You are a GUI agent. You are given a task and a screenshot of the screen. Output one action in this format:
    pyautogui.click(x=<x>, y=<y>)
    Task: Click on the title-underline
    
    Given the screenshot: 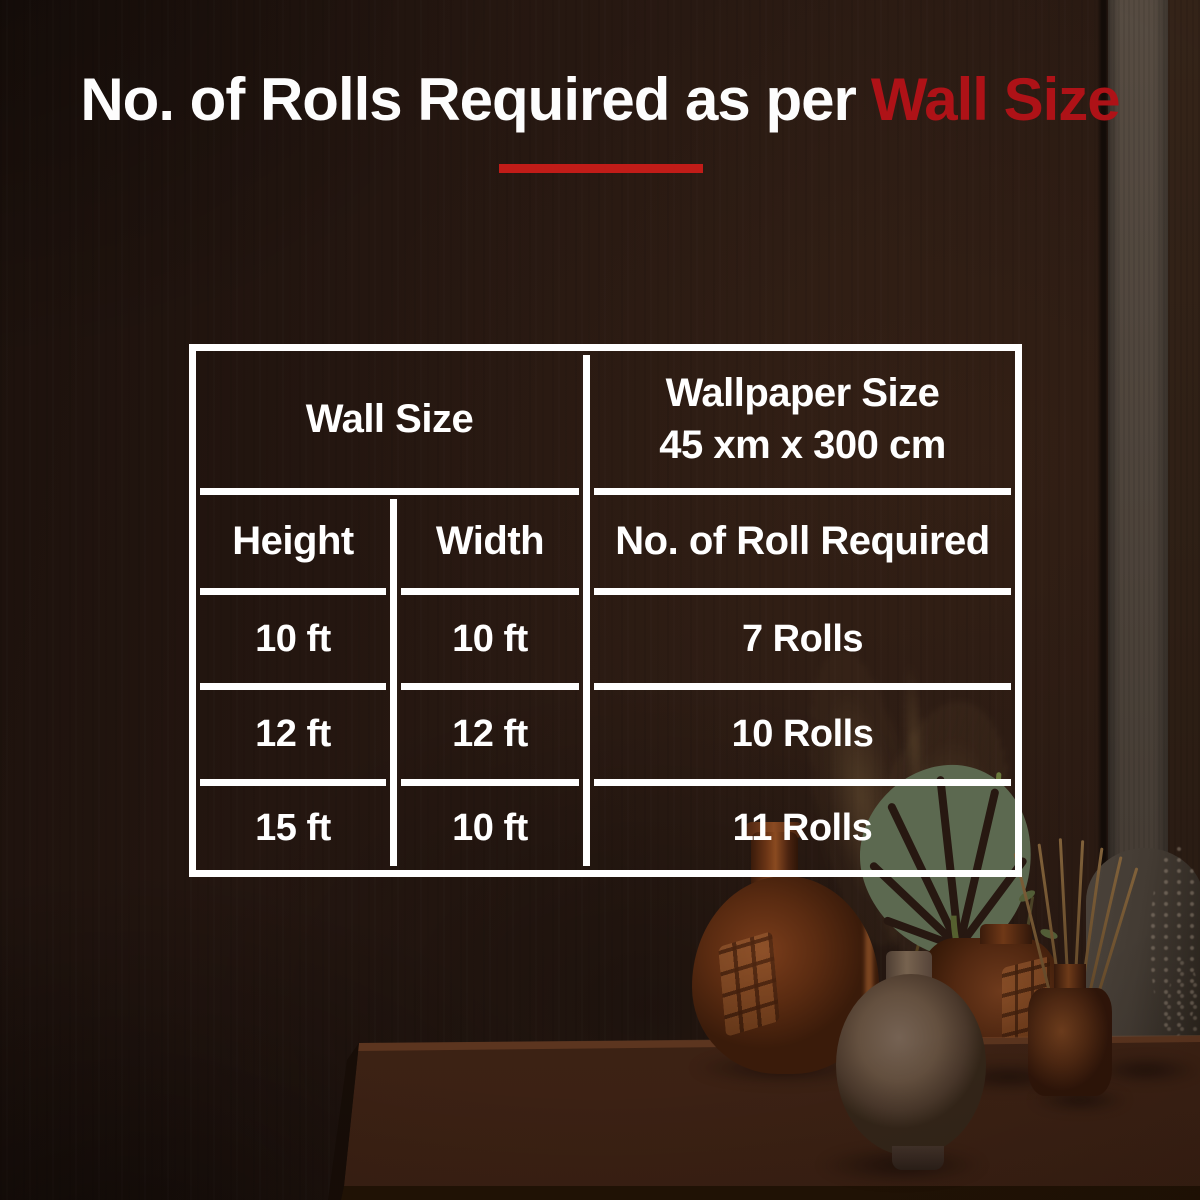 What is the action you would take?
    pyautogui.click(x=601, y=168)
    